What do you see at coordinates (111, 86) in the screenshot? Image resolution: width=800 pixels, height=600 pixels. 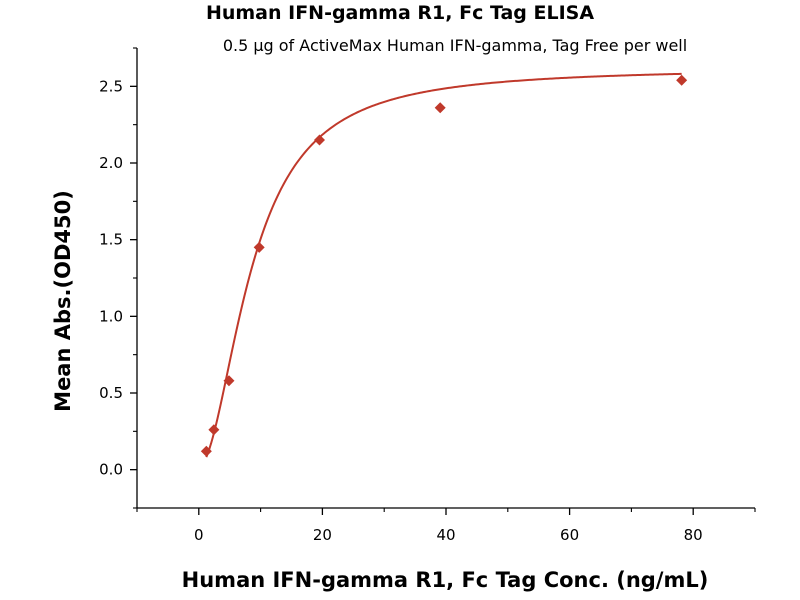 I see `y-tick-label: 2.5` at bounding box center [111, 86].